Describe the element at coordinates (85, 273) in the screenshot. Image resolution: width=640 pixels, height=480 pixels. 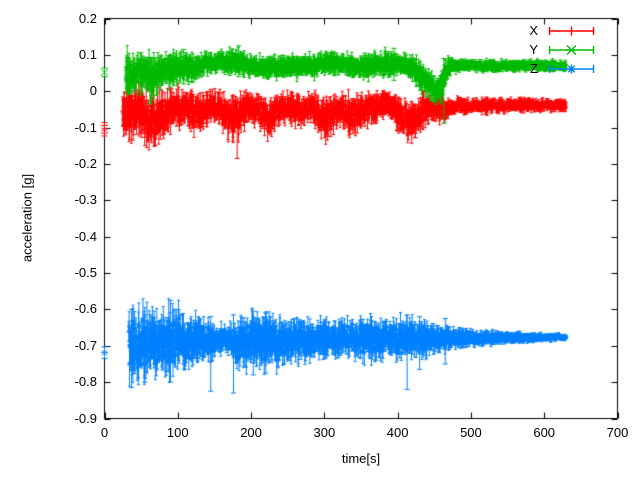
I see `y-tick-label: -0.5` at that location.